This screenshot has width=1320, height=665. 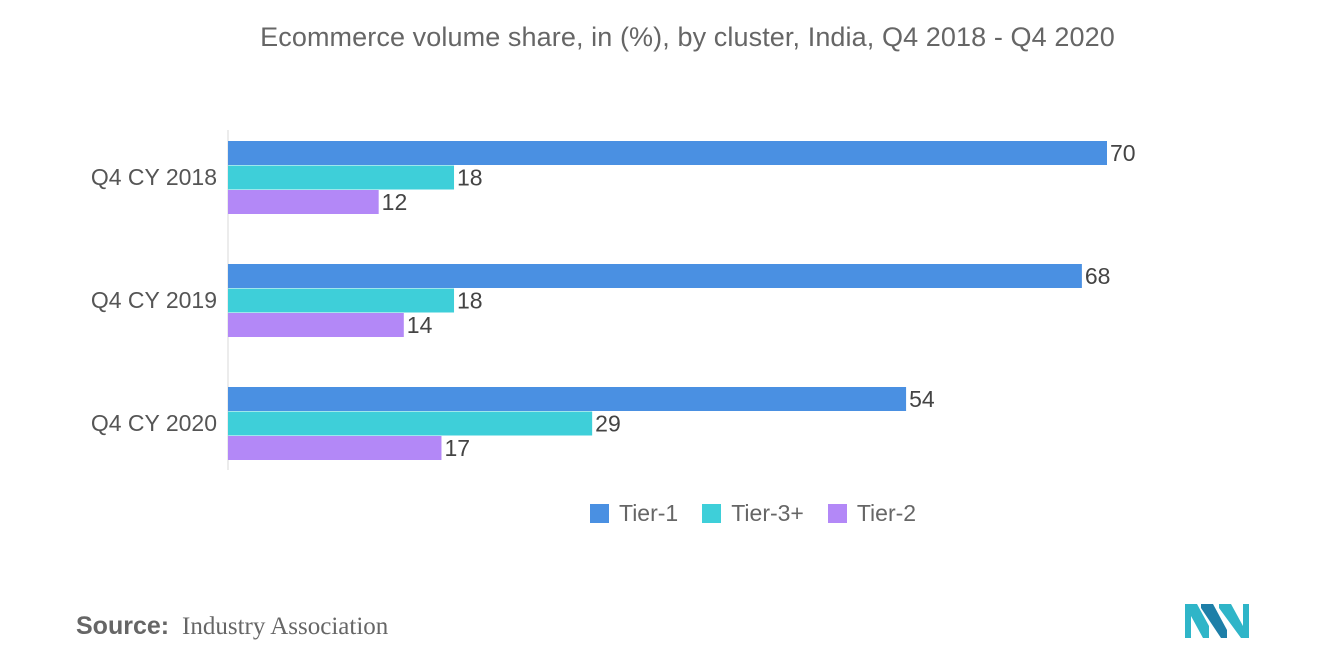 What do you see at coordinates (922, 399) in the screenshot?
I see `data-label: 54` at bounding box center [922, 399].